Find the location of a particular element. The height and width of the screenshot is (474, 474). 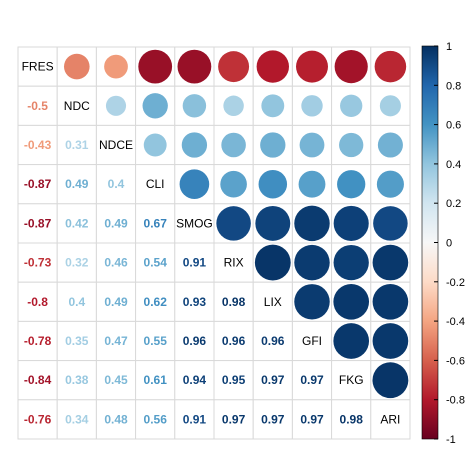

correlation-value: 0.46 is located at coordinates (116, 263).